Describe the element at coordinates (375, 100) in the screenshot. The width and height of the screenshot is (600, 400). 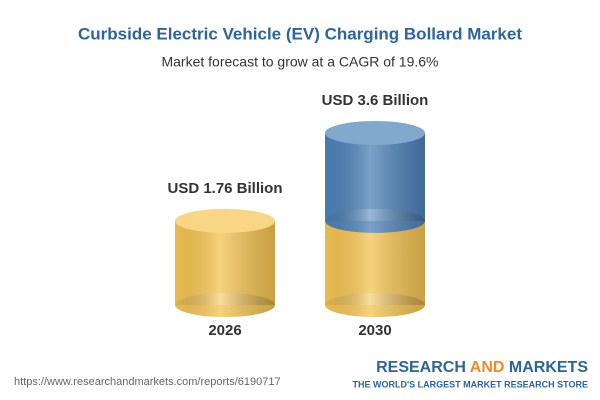
I see `value-label: USD 3.6 Billion` at that location.